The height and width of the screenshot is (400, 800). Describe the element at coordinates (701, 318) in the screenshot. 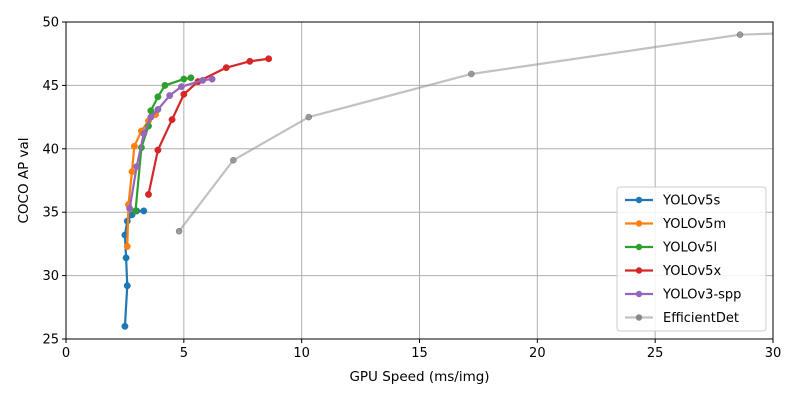

I see `legend-label: EfficientDet` at that location.